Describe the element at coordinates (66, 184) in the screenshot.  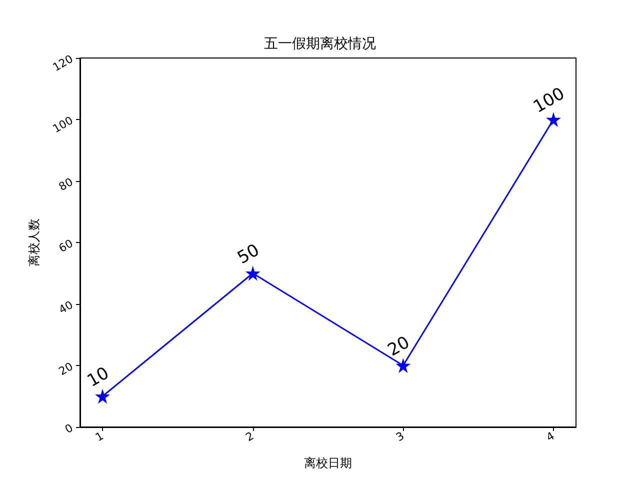
I see `y-tick-label: 80` at that location.